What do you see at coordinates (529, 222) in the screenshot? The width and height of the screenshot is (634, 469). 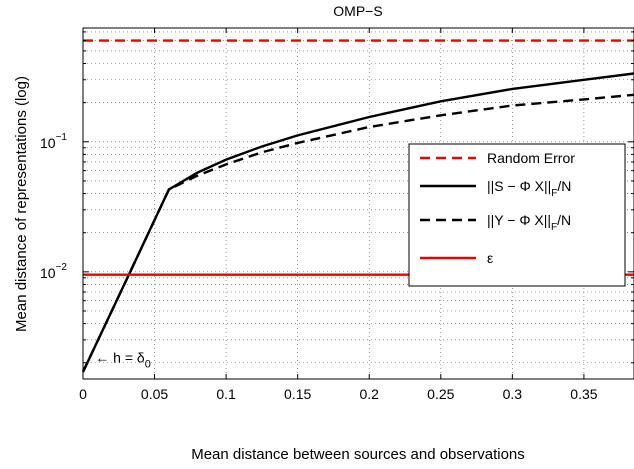 I see `legend-label: ||Y − Φ X||F/N` at bounding box center [529, 222].